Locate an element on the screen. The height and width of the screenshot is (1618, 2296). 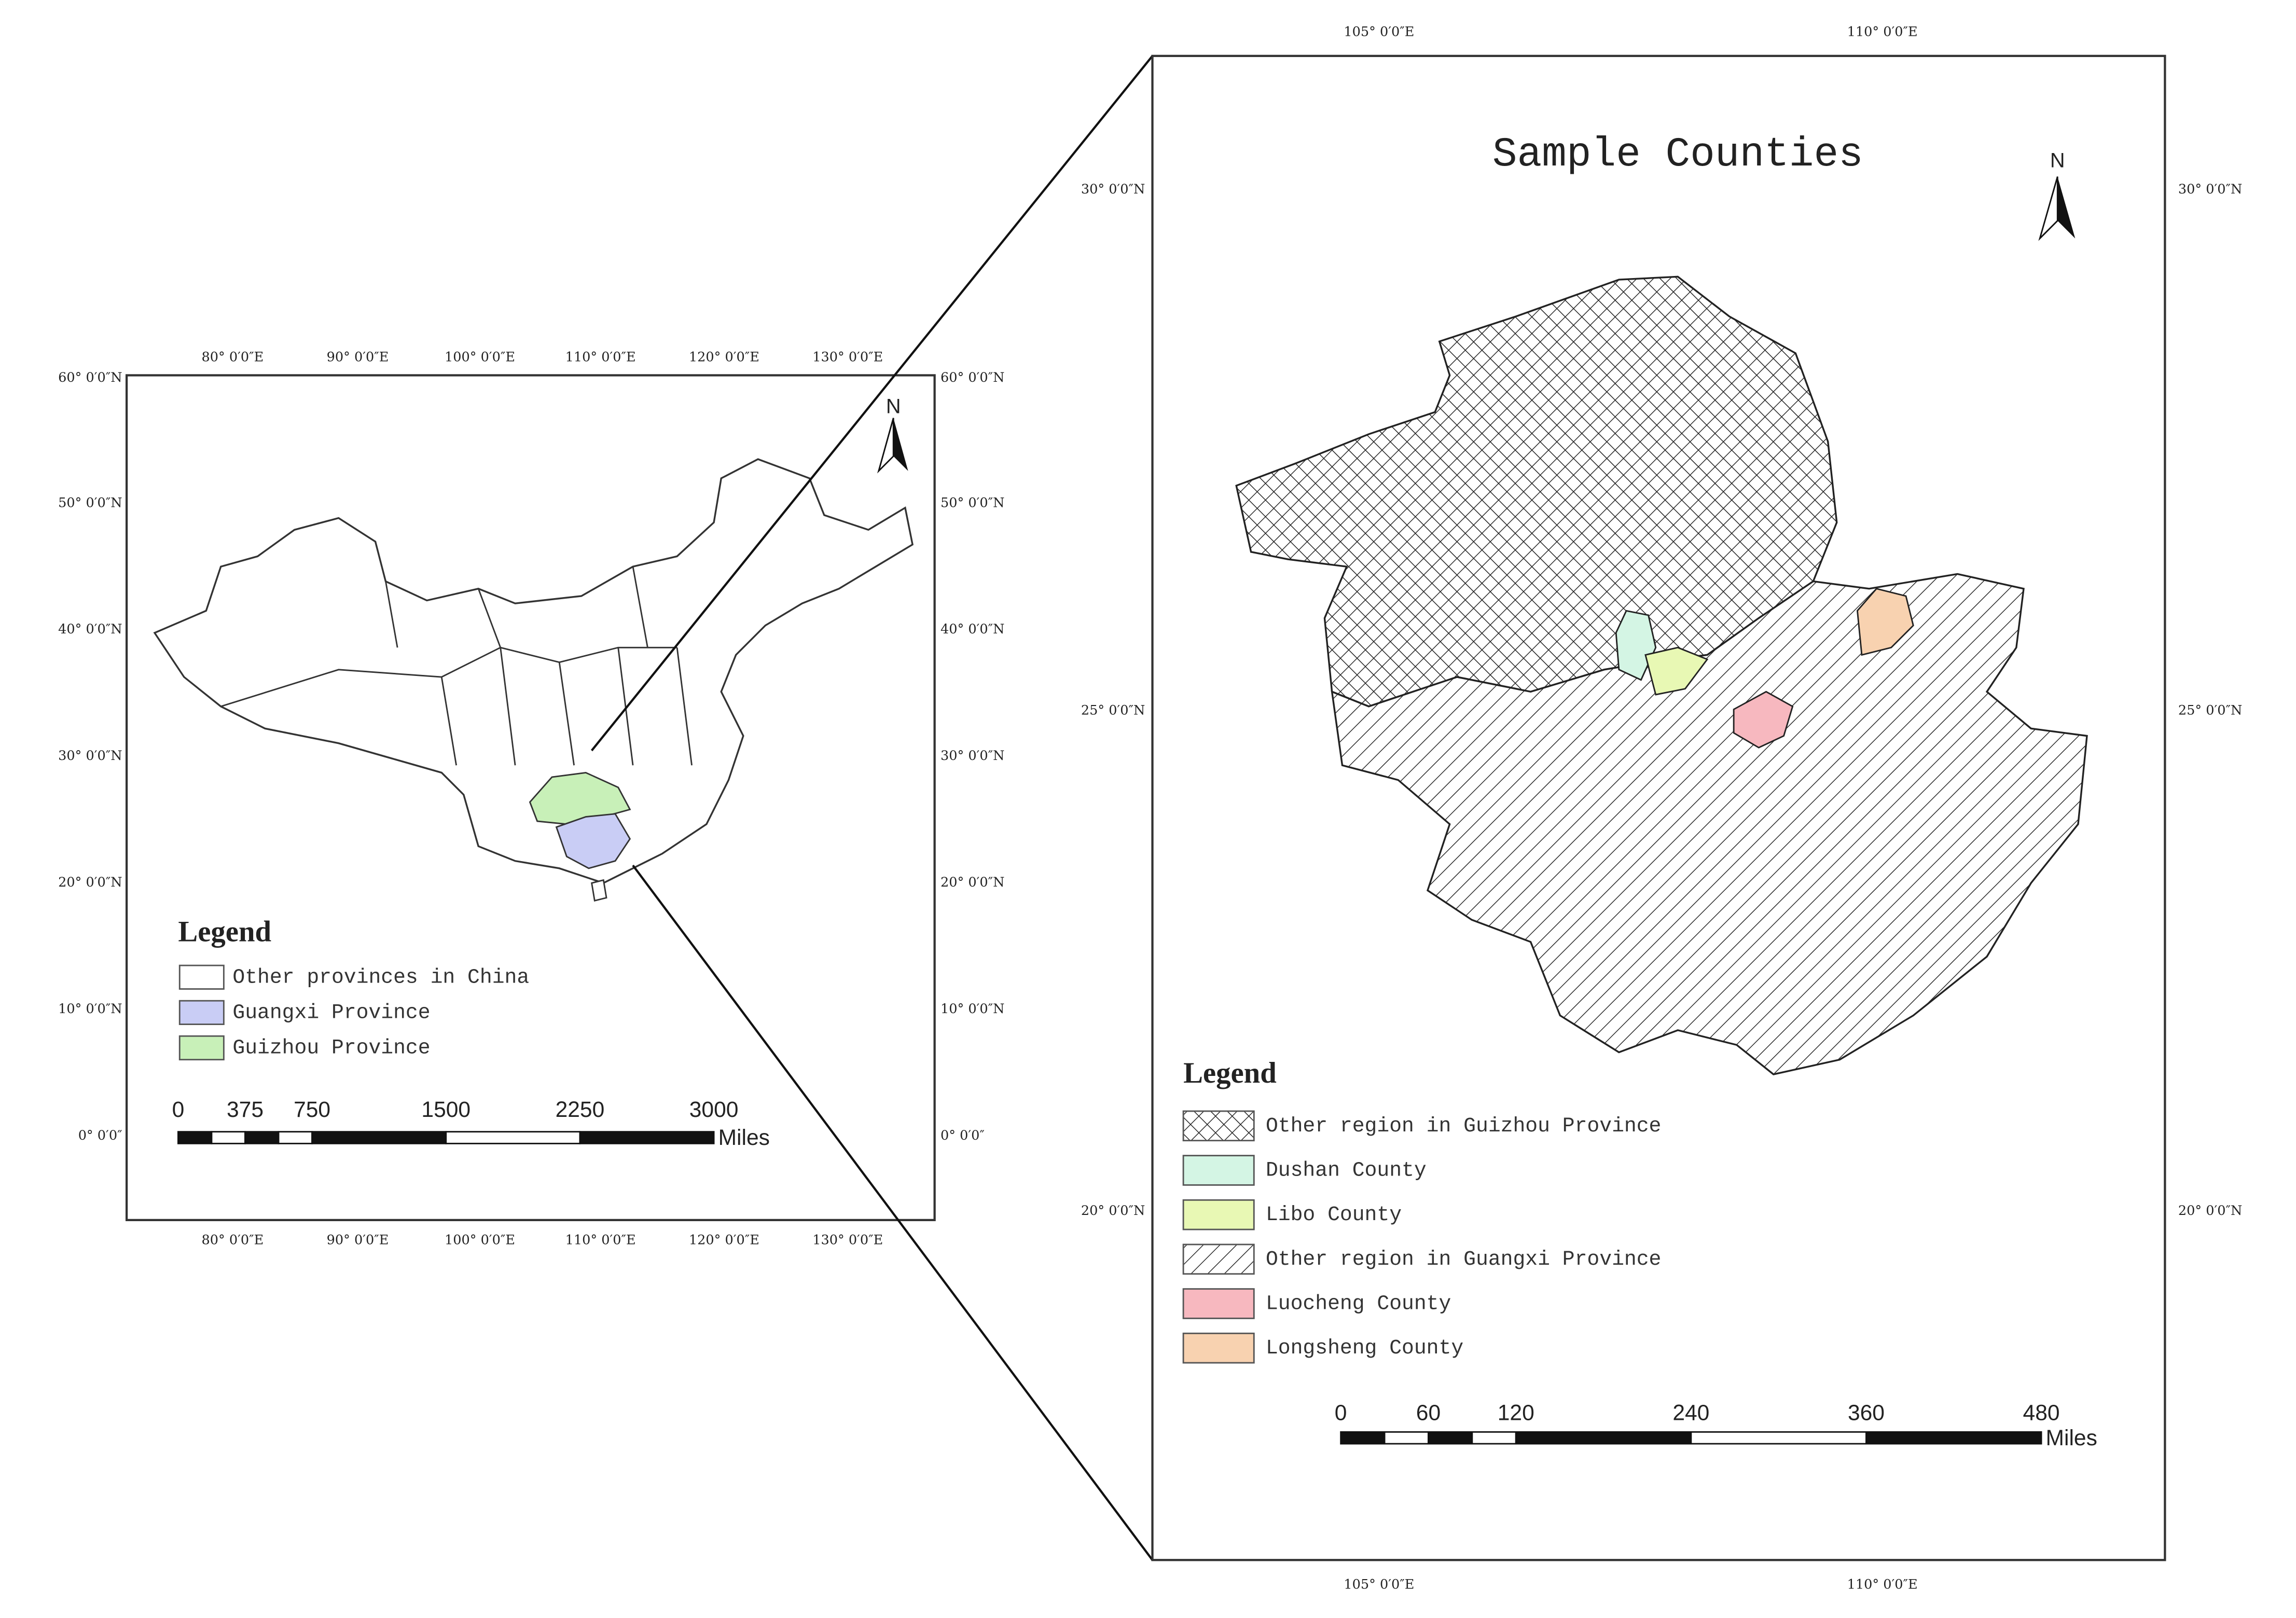
scale-label: 3000 is located at coordinates (714, 1110).